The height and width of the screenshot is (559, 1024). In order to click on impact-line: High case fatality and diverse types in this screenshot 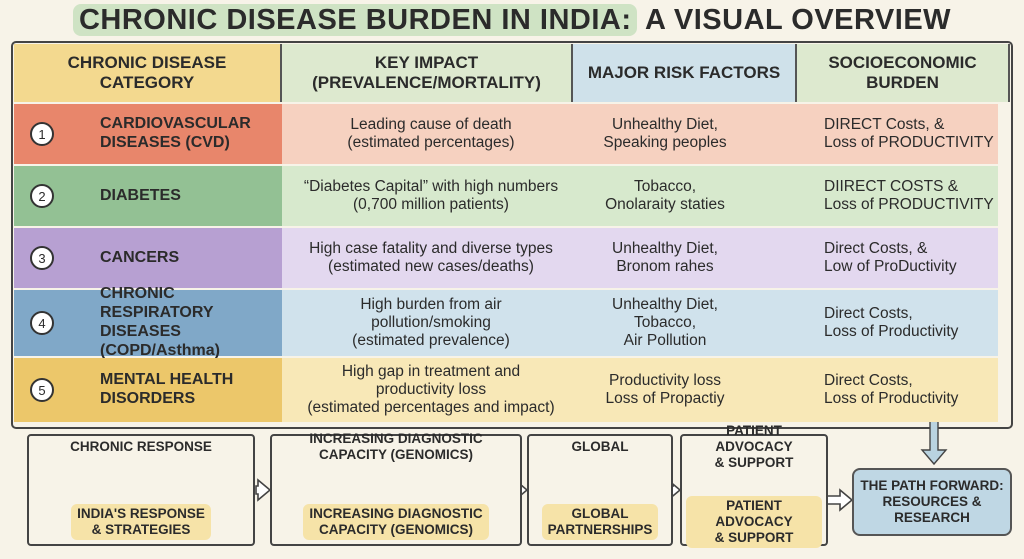, I will do `click(431, 248)`.